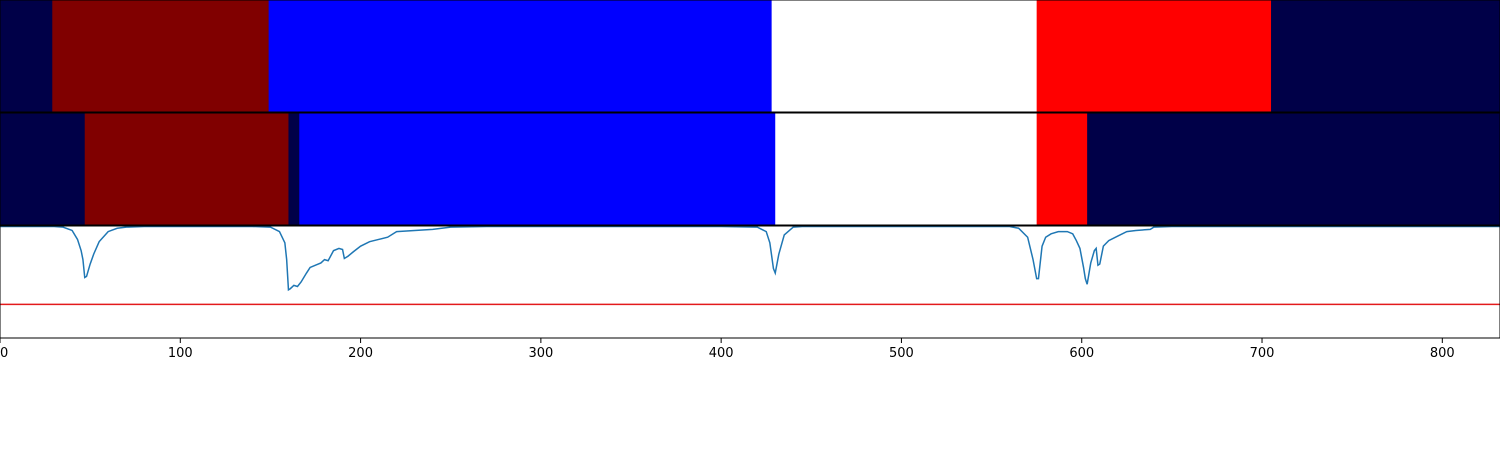 This screenshot has height=450, width=1500. I want to click on x-tick-label-400: 400, so click(721, 353).